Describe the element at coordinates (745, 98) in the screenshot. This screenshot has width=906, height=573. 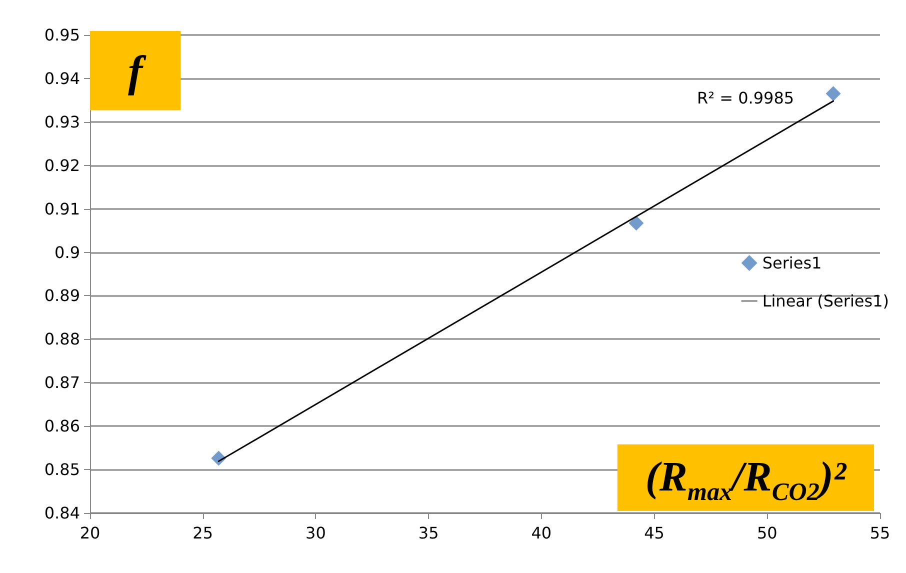
I see `annotation: R² = 0.9985` at that location.